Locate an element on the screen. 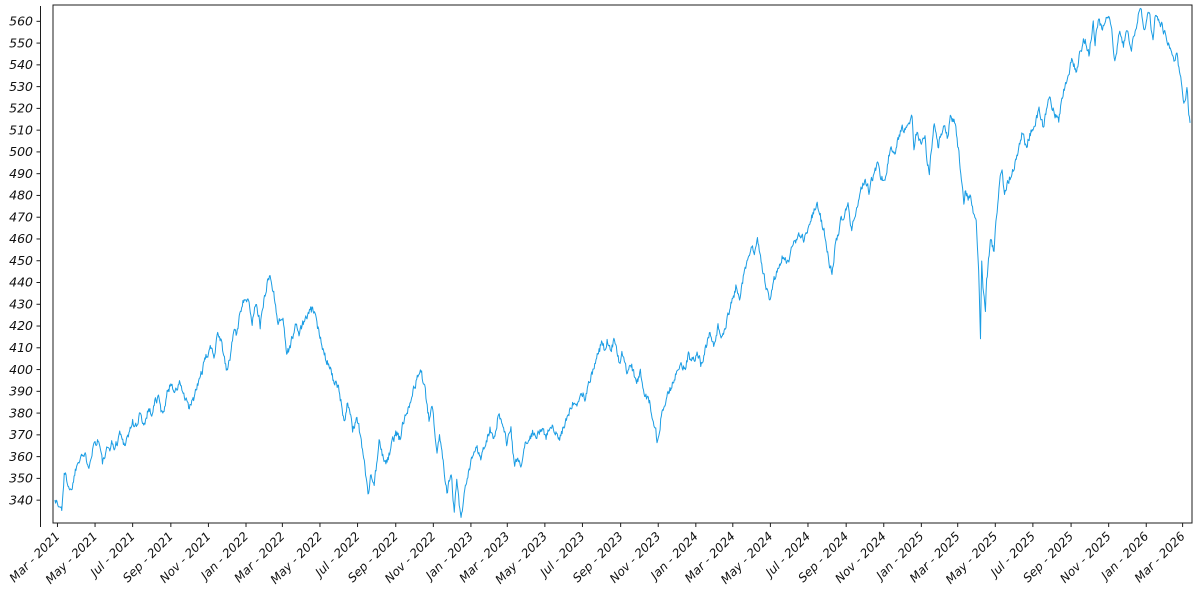  svg-text: 380 is located at coordinates (21, 412).